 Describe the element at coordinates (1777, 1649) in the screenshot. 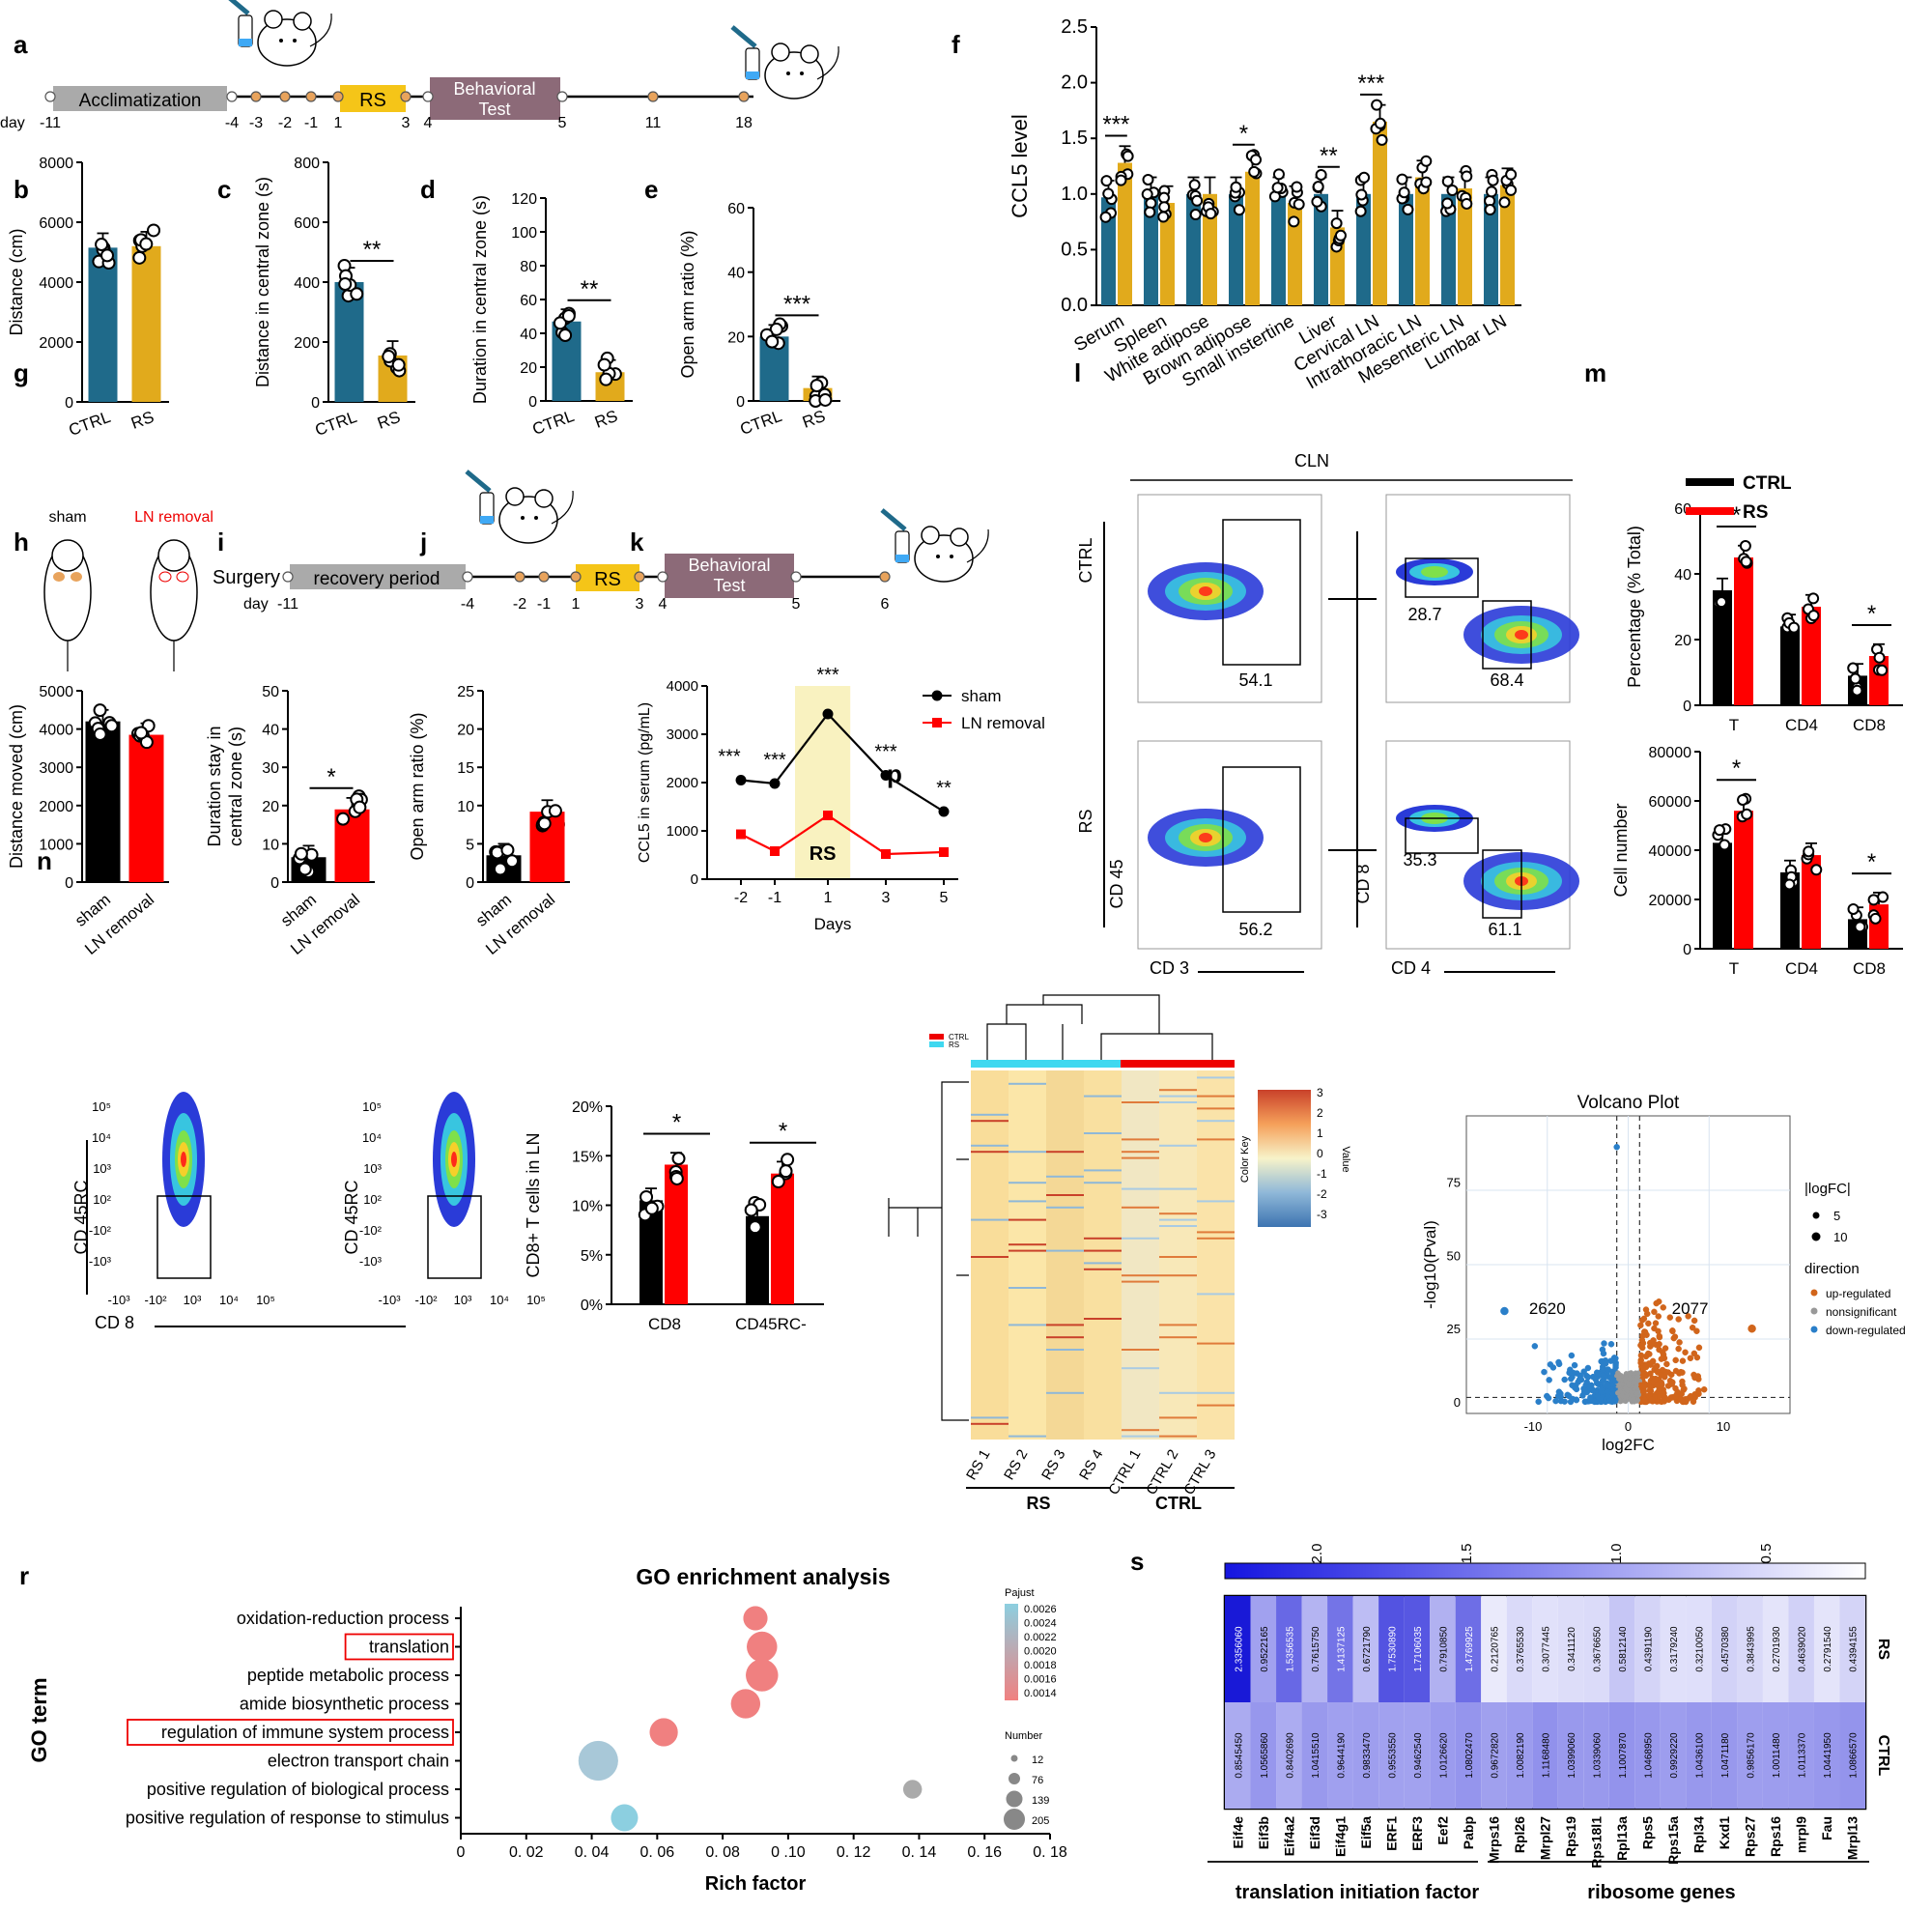

I see `s-value-rs-21: 0.2701930` at that location.